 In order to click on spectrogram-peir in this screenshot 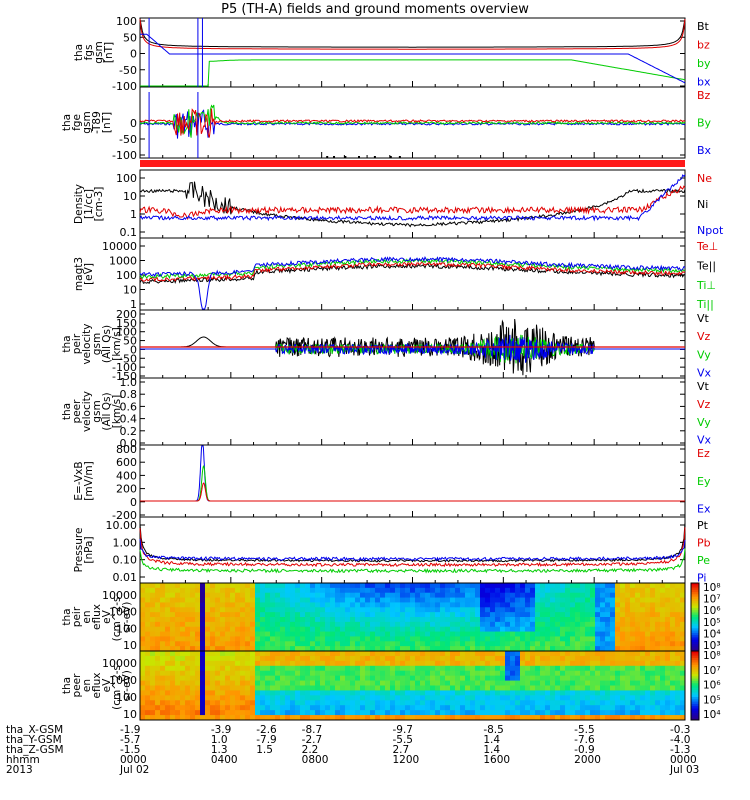, I will do `click(413, 617)`.